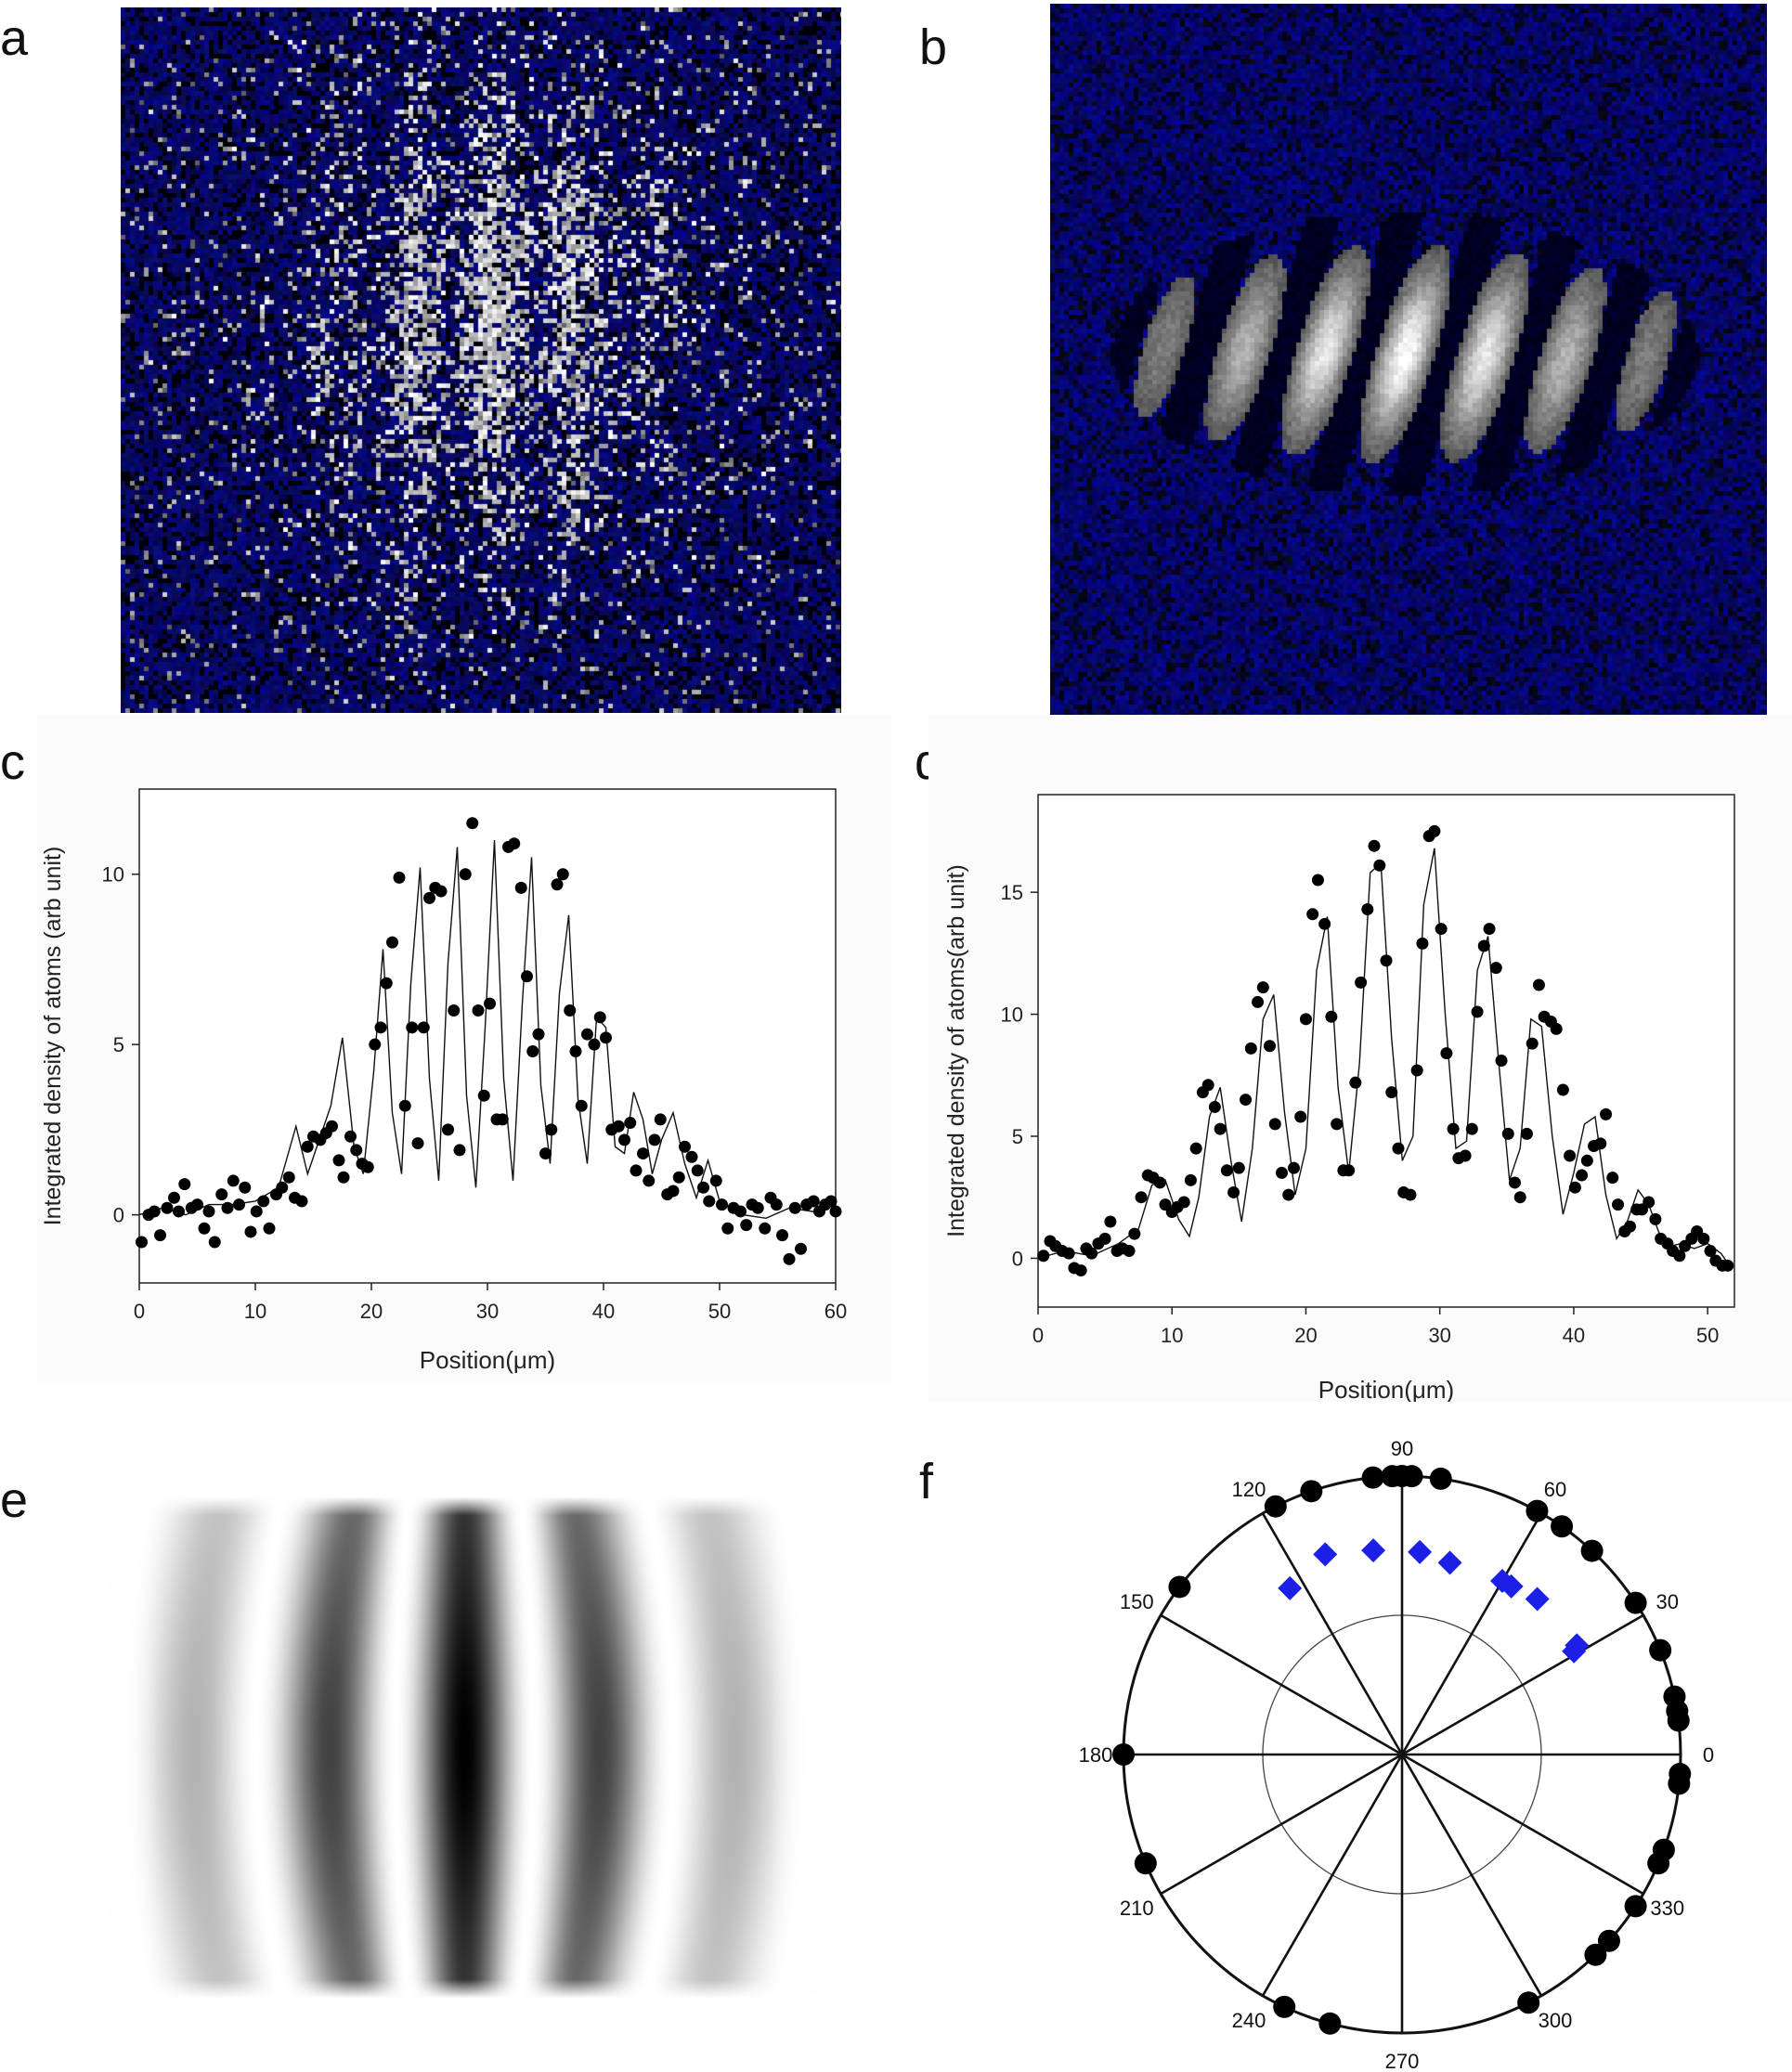  Describe the element at coordinates (1439, 1336) in the screenshot. I see `x-tick-label: 30` at that location.